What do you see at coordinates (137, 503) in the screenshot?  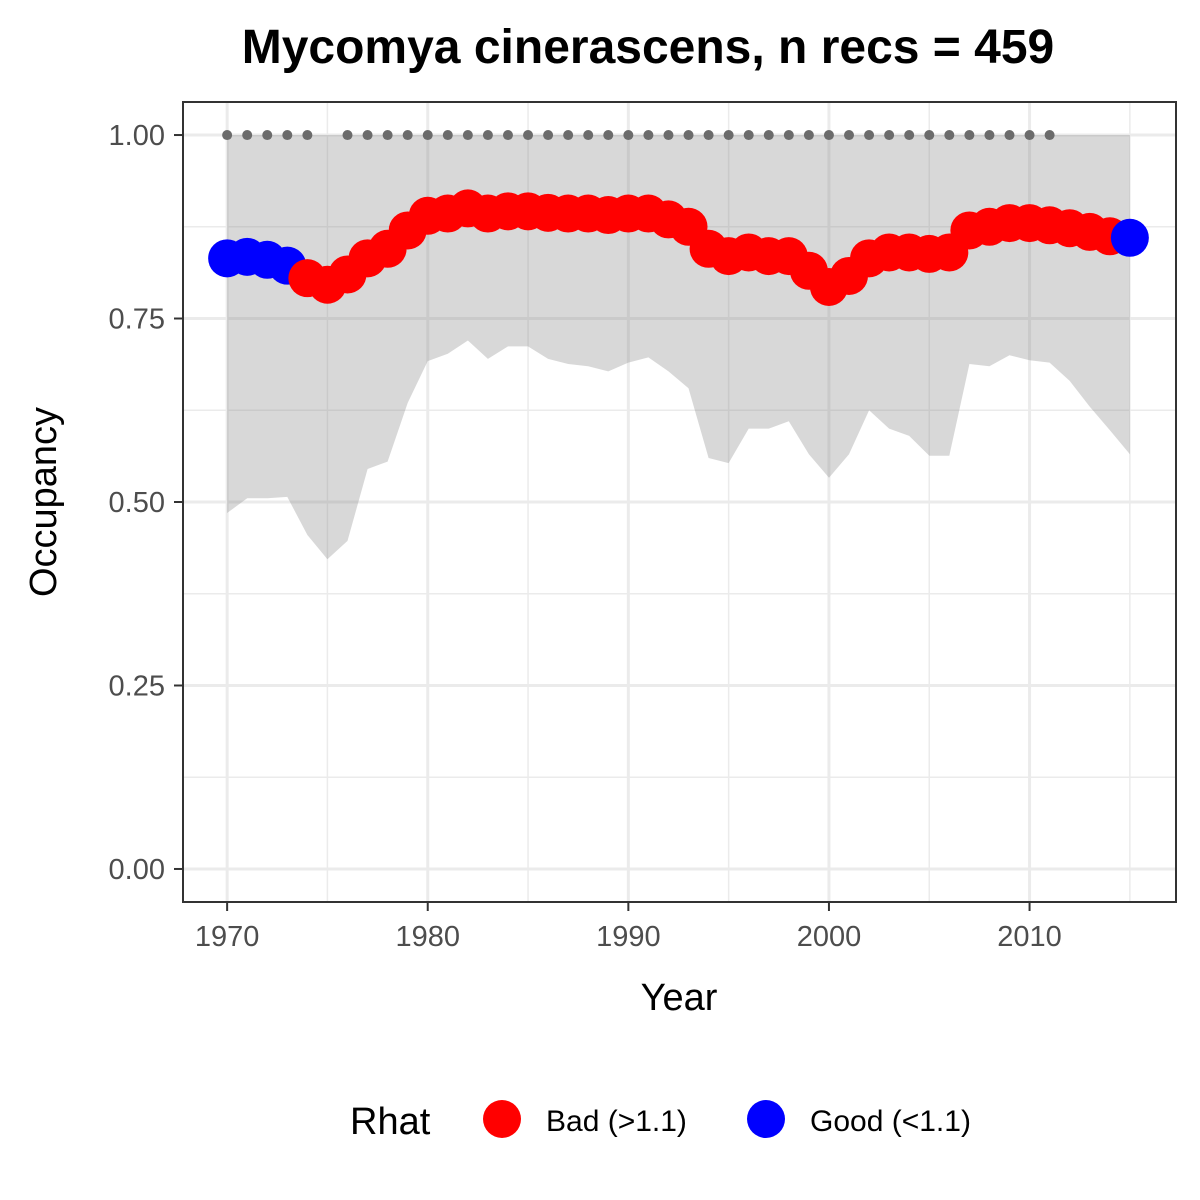 I see `y-tick-label: 0.50` at bounding box center [137, 503].